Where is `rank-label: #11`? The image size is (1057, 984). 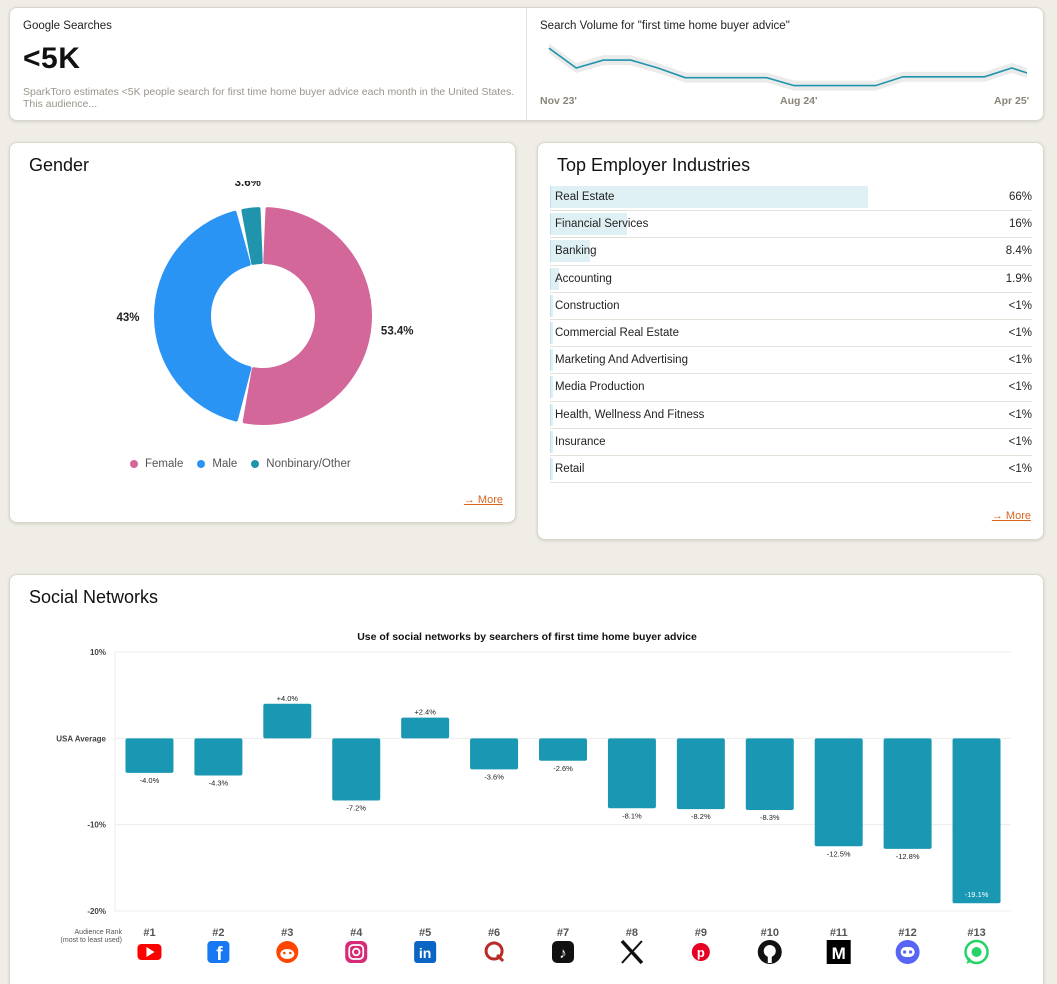 rank-label: #11 is located at coordinates (839, 933).